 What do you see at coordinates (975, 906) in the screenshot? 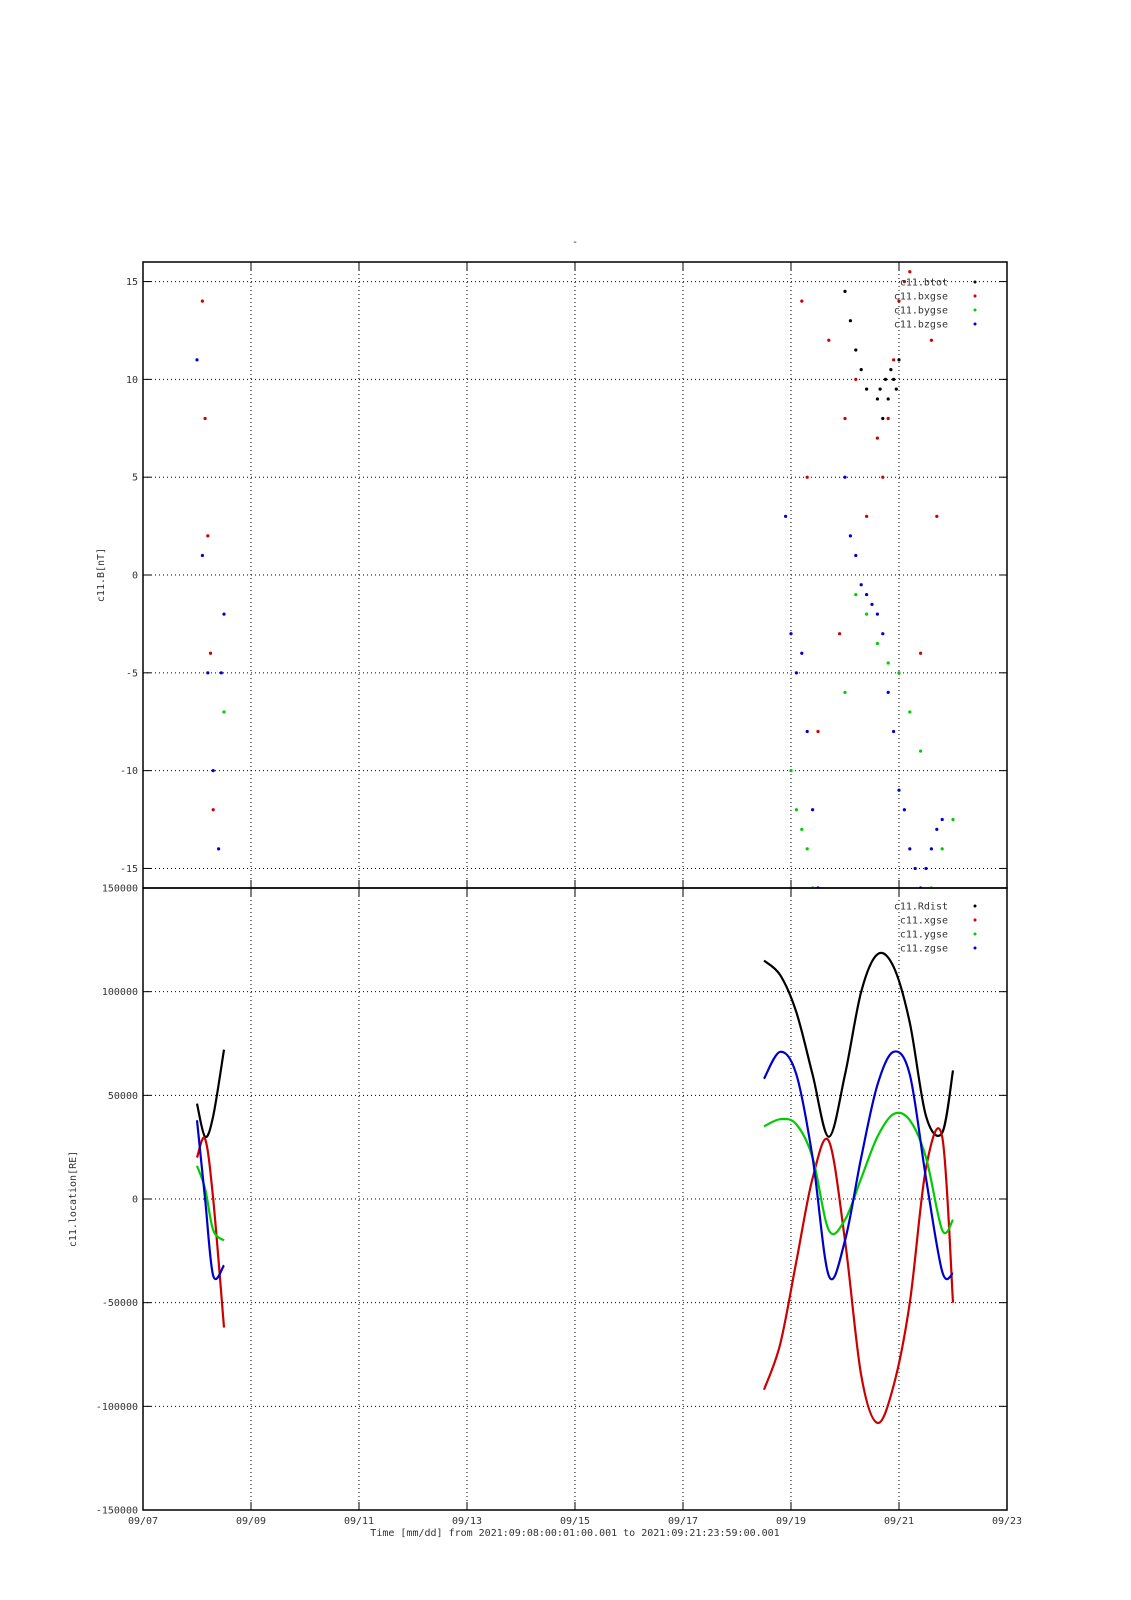
I see `legend-marker-c11-rdist` at bounding box center [975, 906].